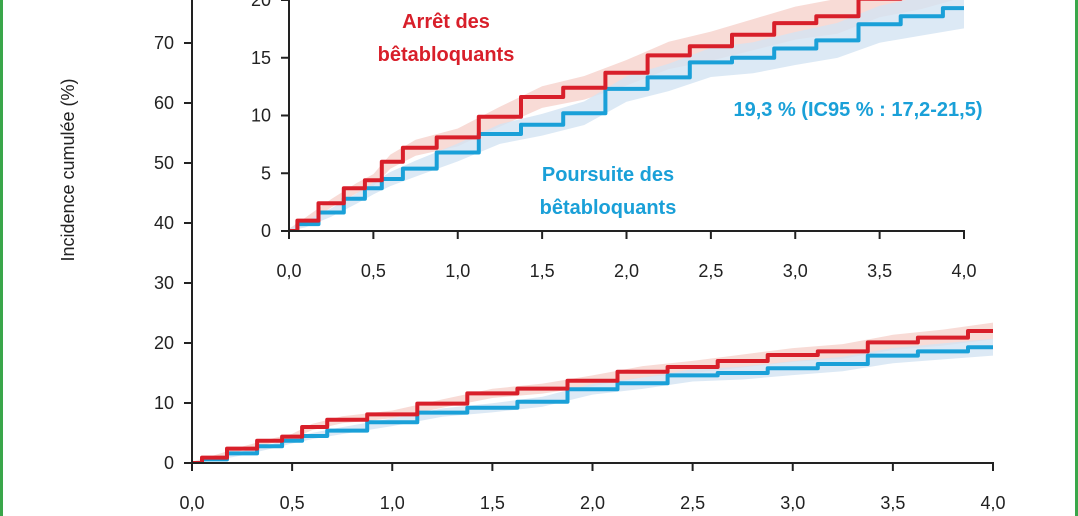 The width and height of the screenshot is (1078, 516). I want to click on main-x-tick-label: 3,5, so click(892, 503).